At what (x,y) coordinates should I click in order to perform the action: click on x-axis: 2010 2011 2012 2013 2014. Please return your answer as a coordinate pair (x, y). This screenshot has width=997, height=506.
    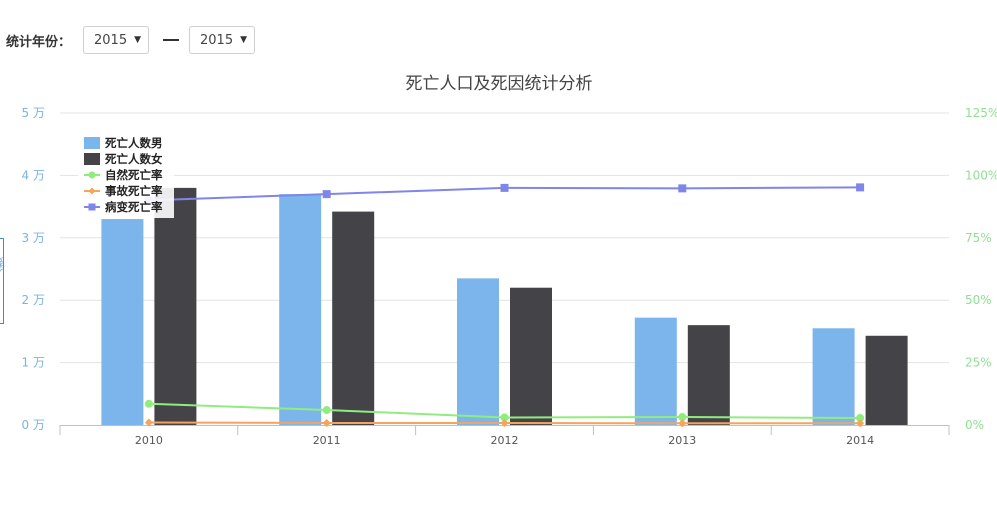
    Looking at the image, I should click on (504, 436).